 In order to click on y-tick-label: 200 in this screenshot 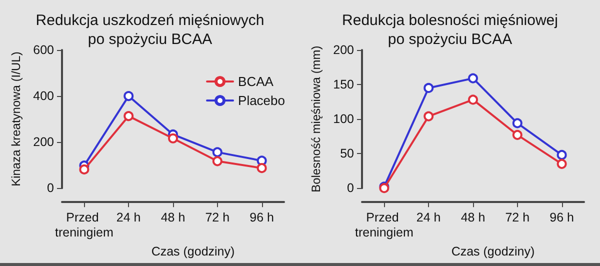, I will do `click(43, 142)`.